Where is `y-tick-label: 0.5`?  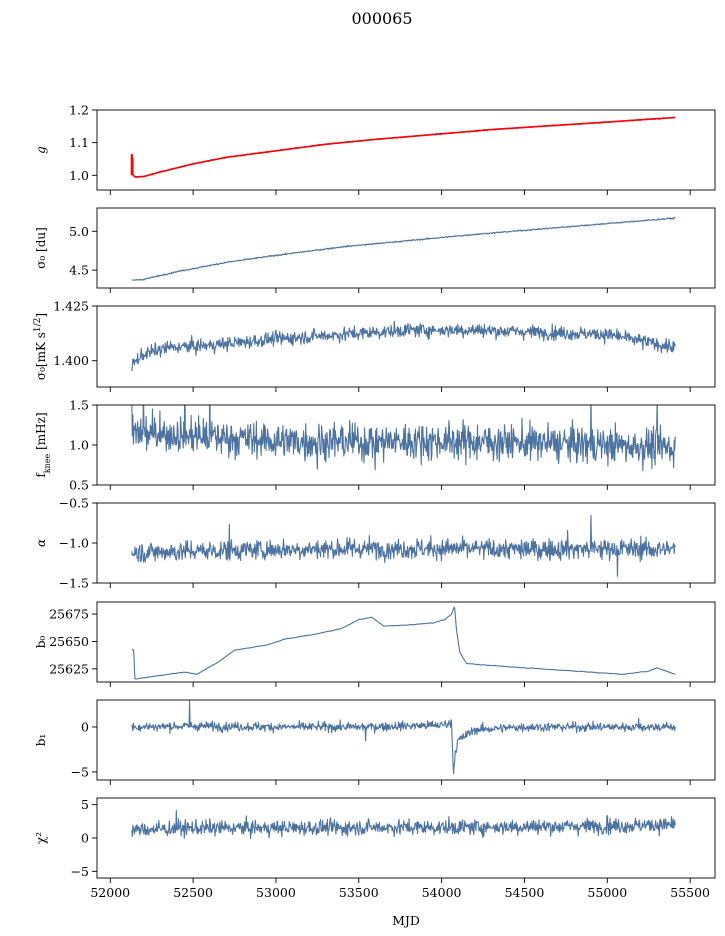
y-tick-label: 0.5 is located at coordinates (79, 485).